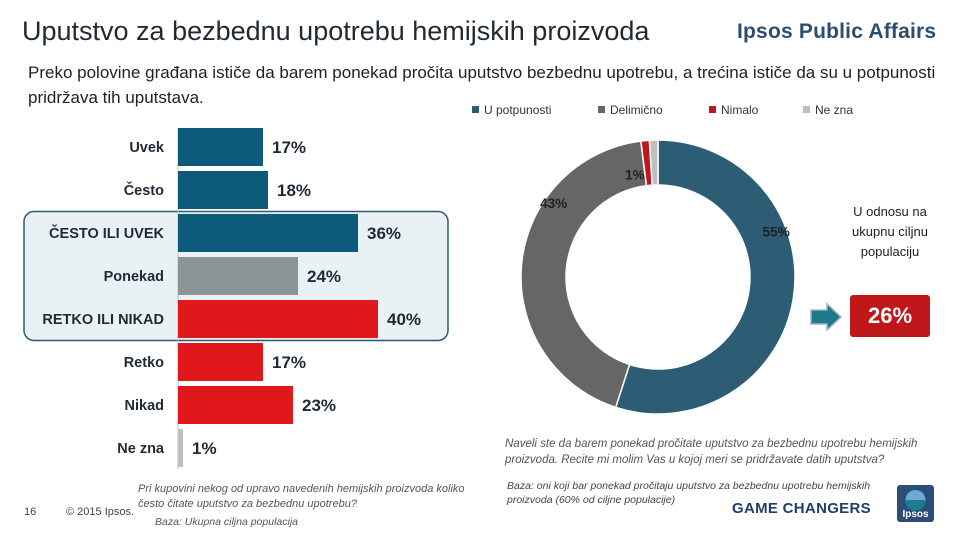  What do you see at coordinates (106, 233) in the screenshot?
I see `bar-category-label: ČESTO ILI UVEK` at bounding box center [106, 233].